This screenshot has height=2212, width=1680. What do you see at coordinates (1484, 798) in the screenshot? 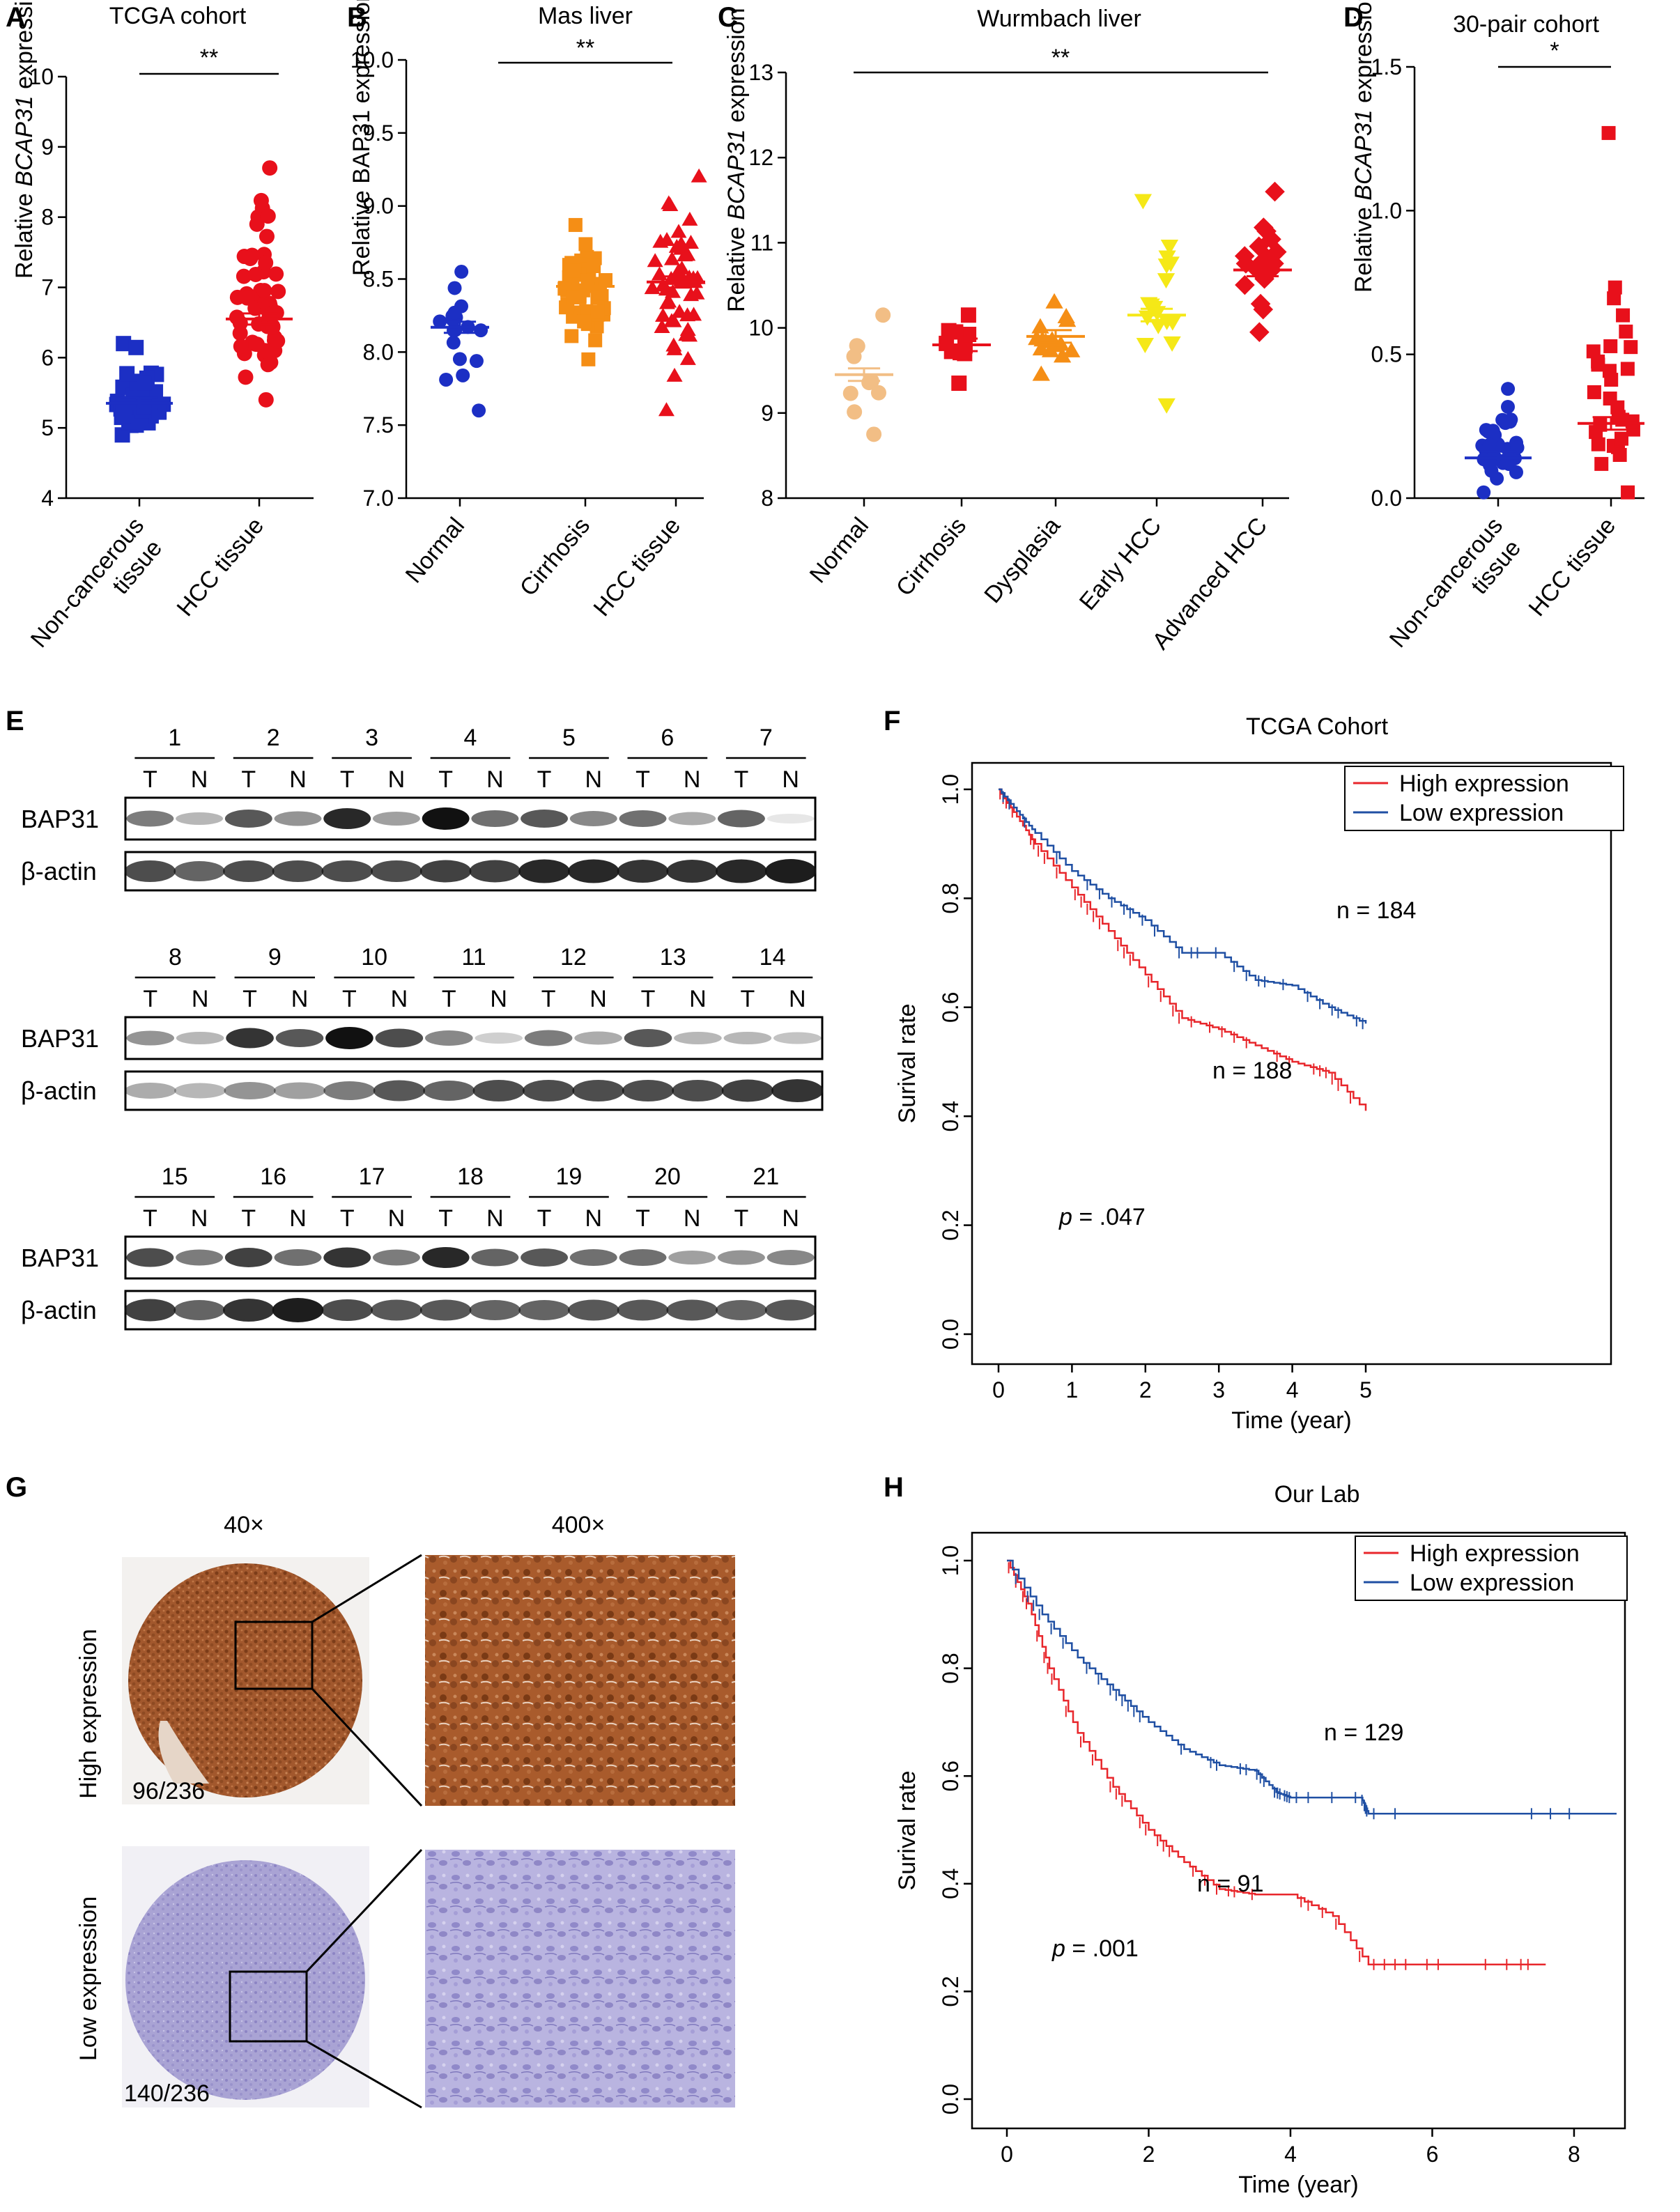
I see `legend-box` at bounding box center [1484, 798].